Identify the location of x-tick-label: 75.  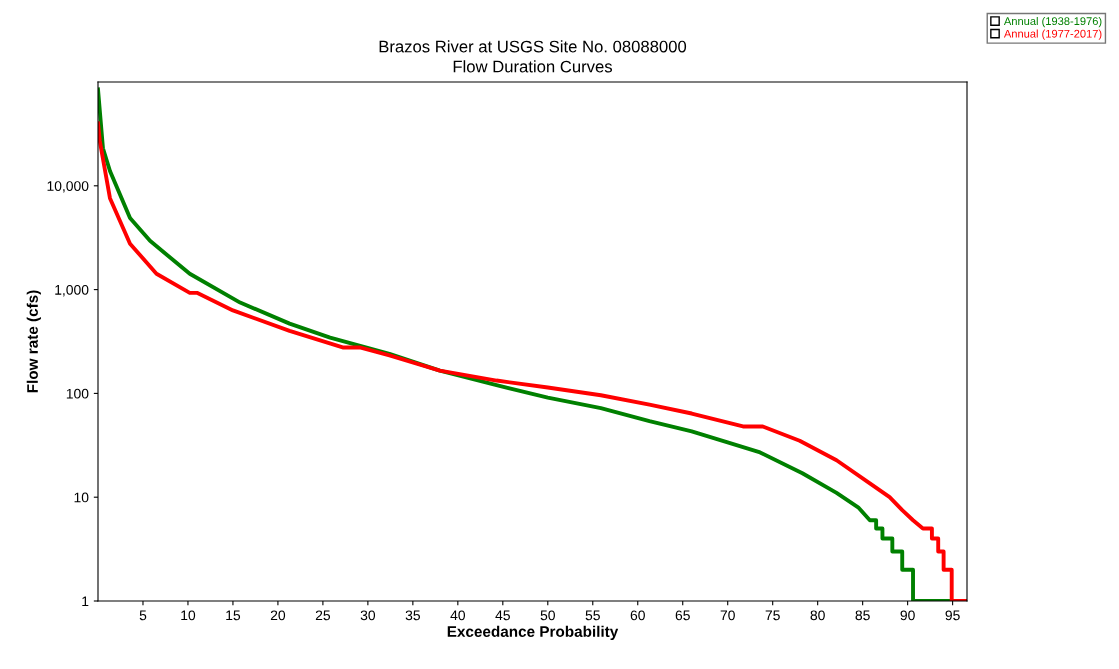
(772, 615).